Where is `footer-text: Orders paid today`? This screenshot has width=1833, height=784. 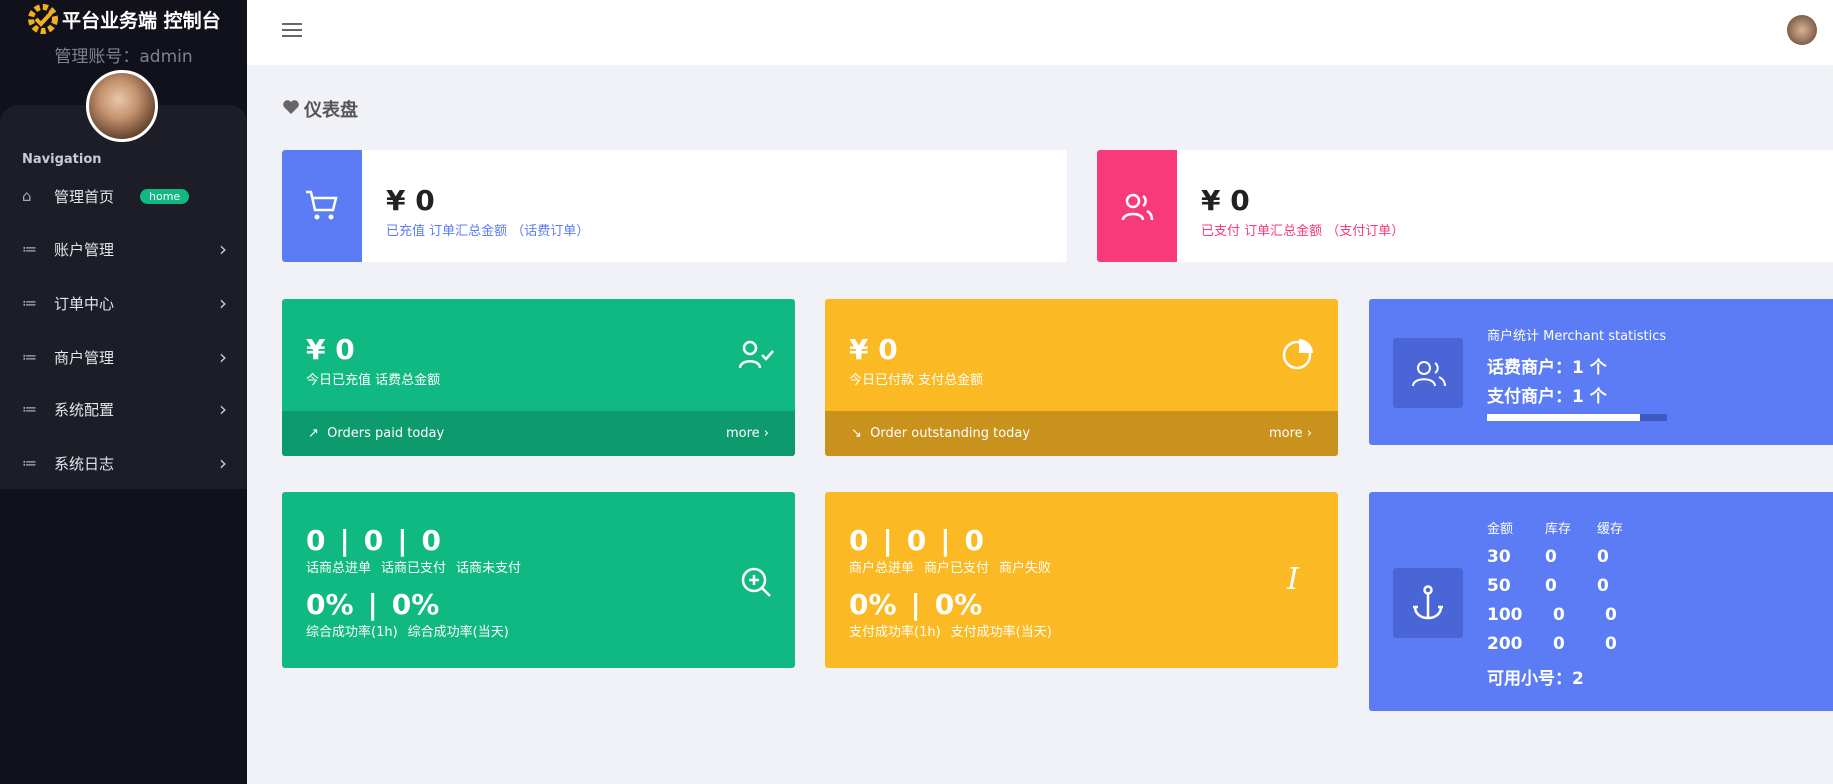
footer-text: Orders paid today is located at coordinates (386, 433).